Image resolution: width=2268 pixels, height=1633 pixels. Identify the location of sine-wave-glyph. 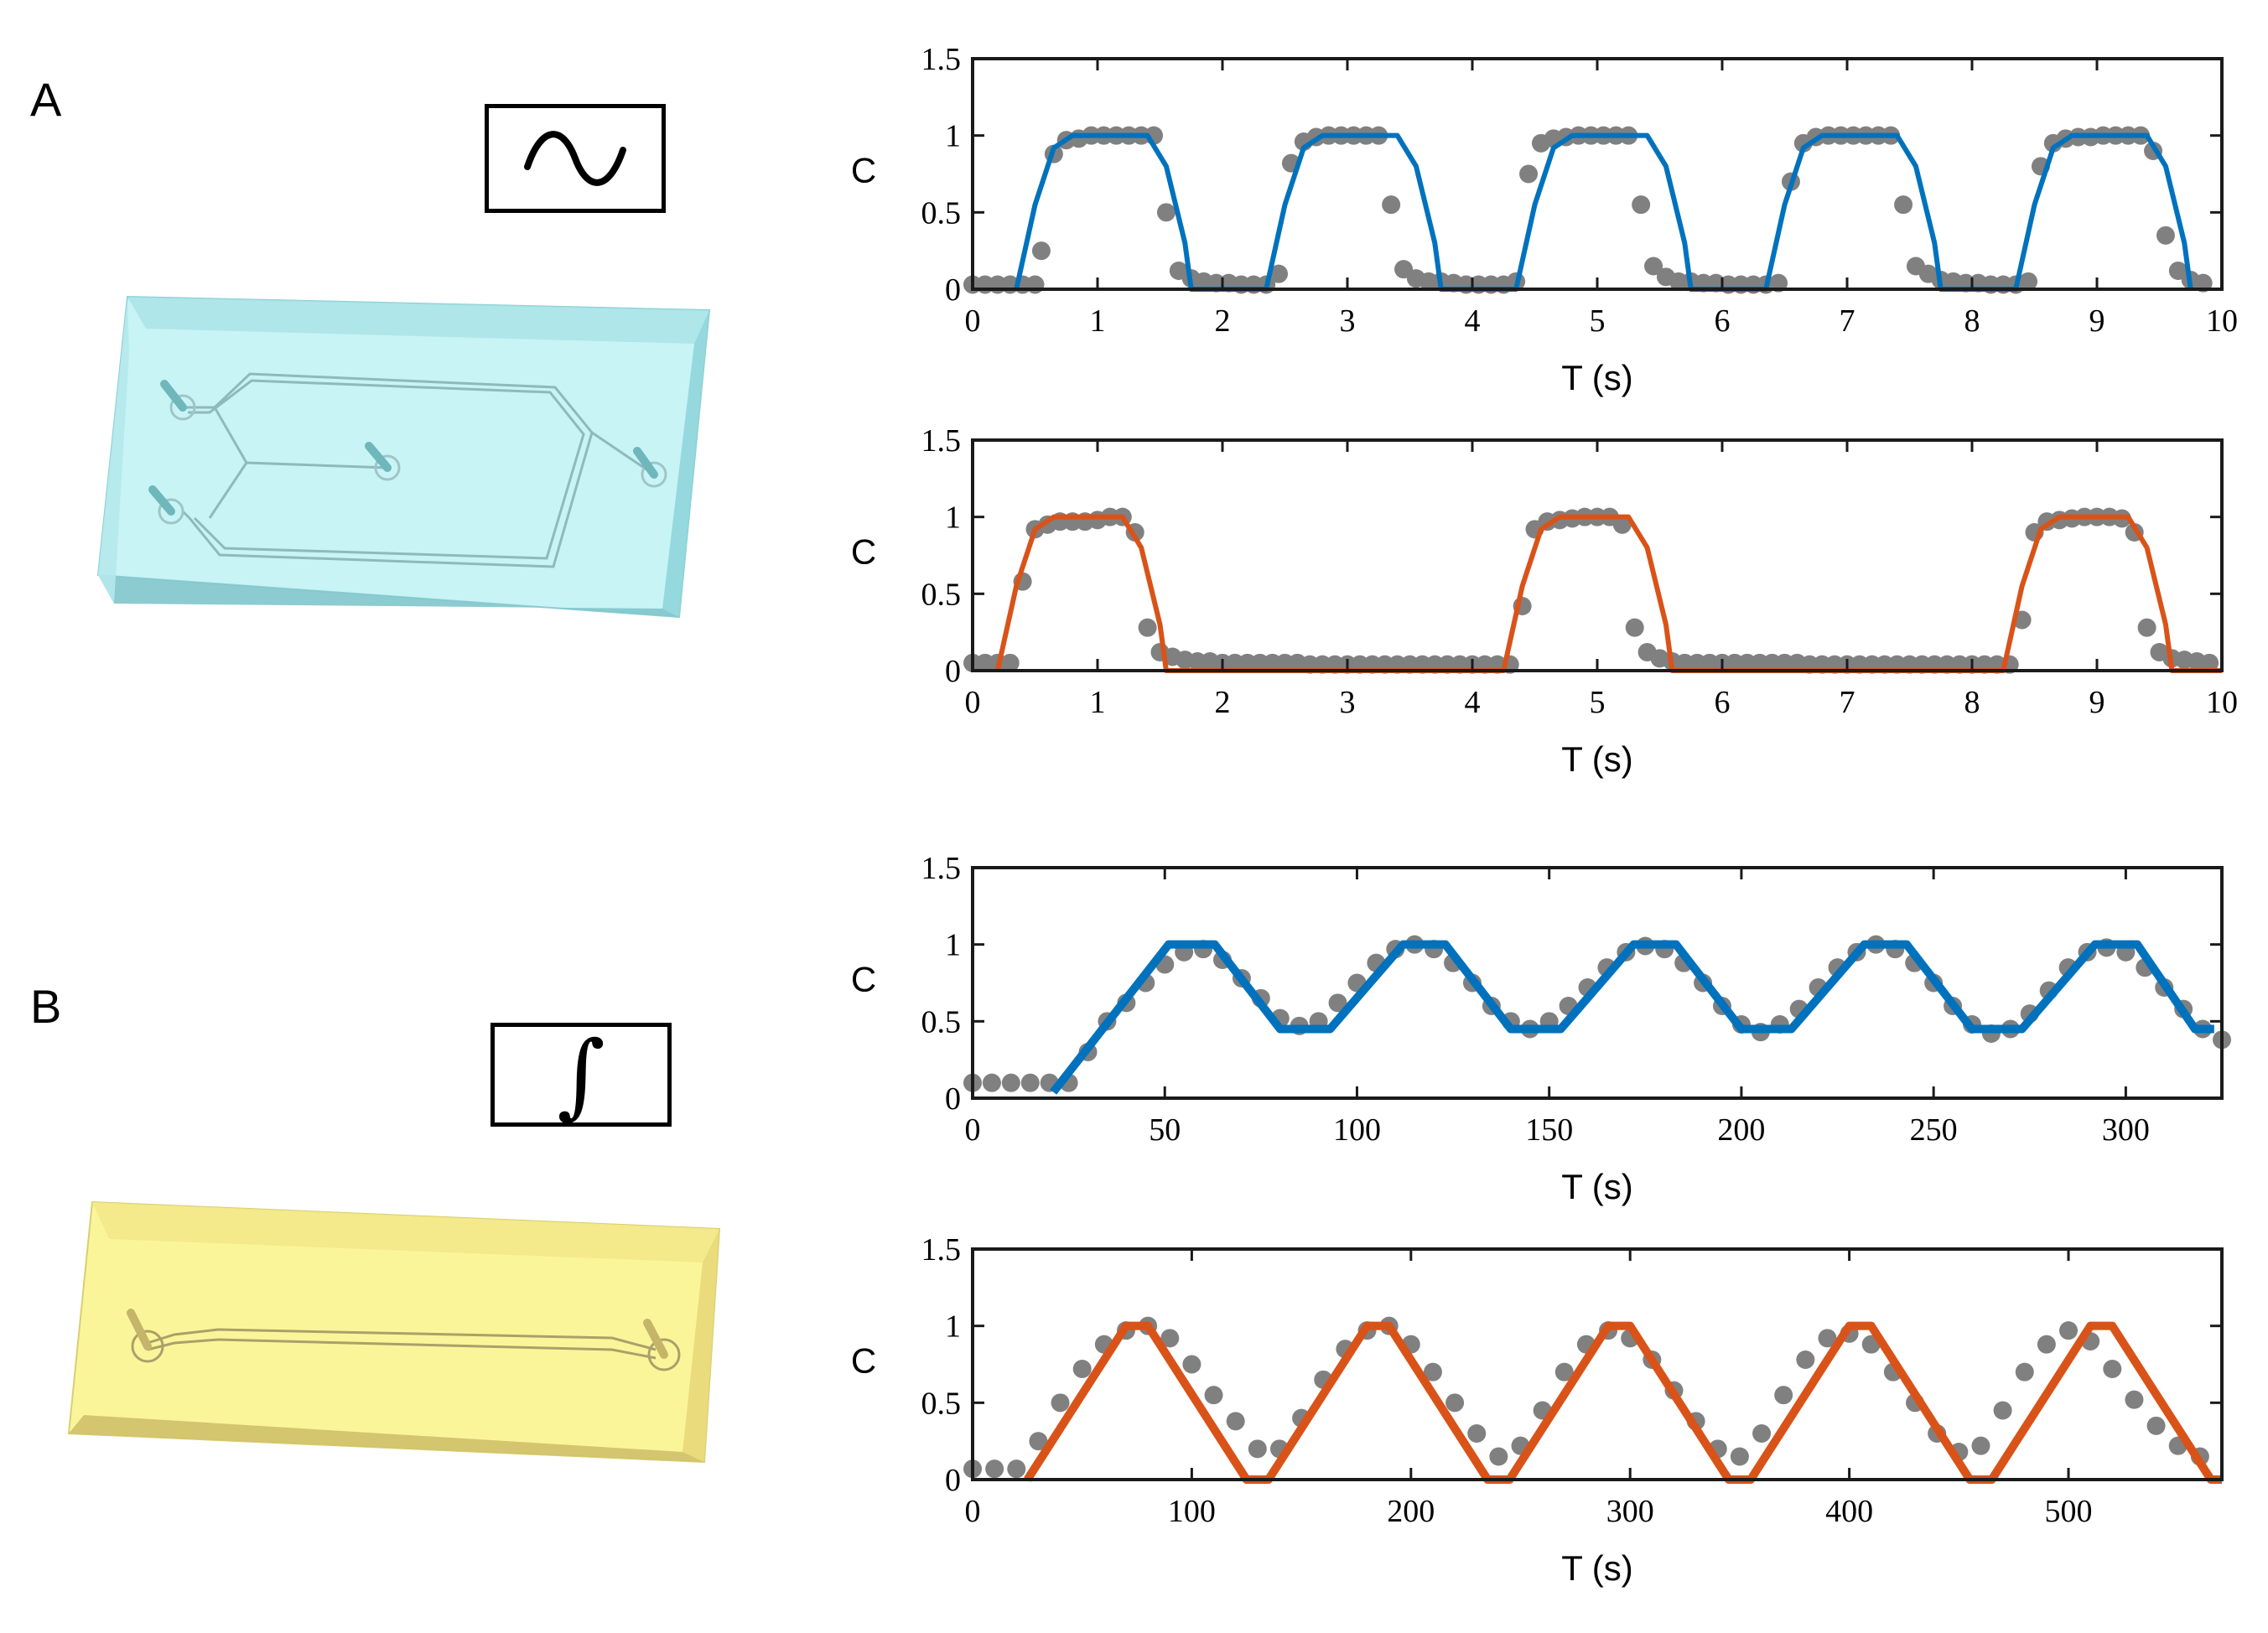
(575, 158).